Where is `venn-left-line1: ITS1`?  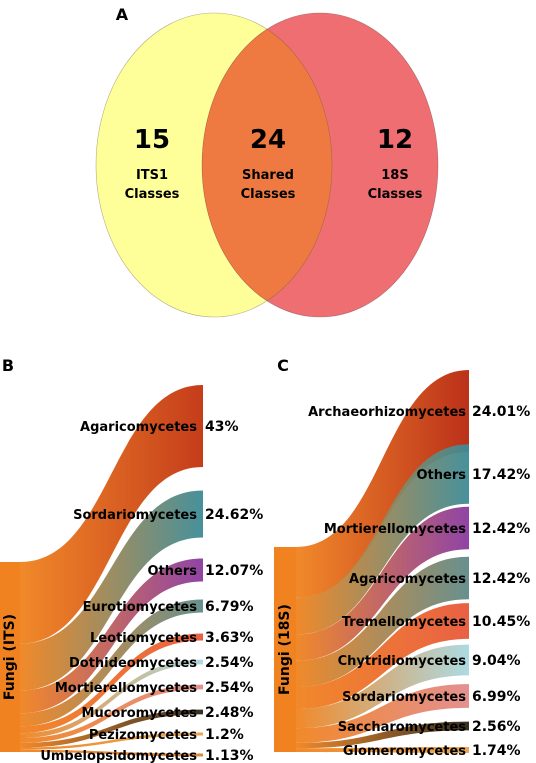
venn-left-line1: ITS1 is located at coordinates (152, 175).